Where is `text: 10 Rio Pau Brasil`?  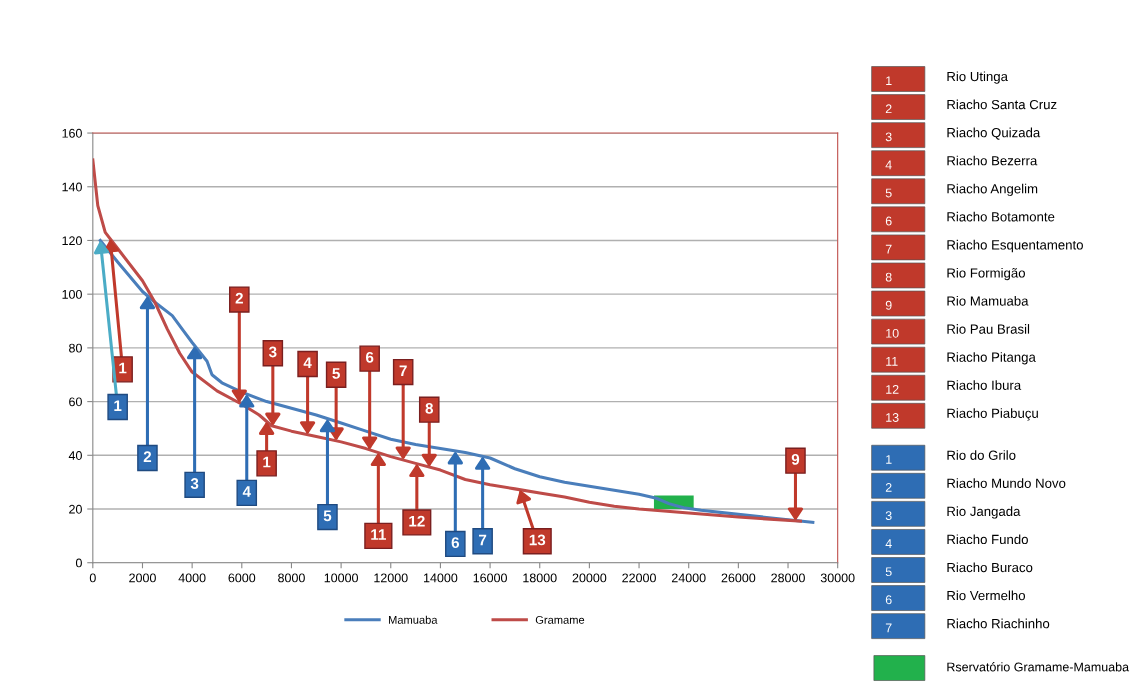
text: 10 Rio Pau Brasil is located at coordinates (958, 331).